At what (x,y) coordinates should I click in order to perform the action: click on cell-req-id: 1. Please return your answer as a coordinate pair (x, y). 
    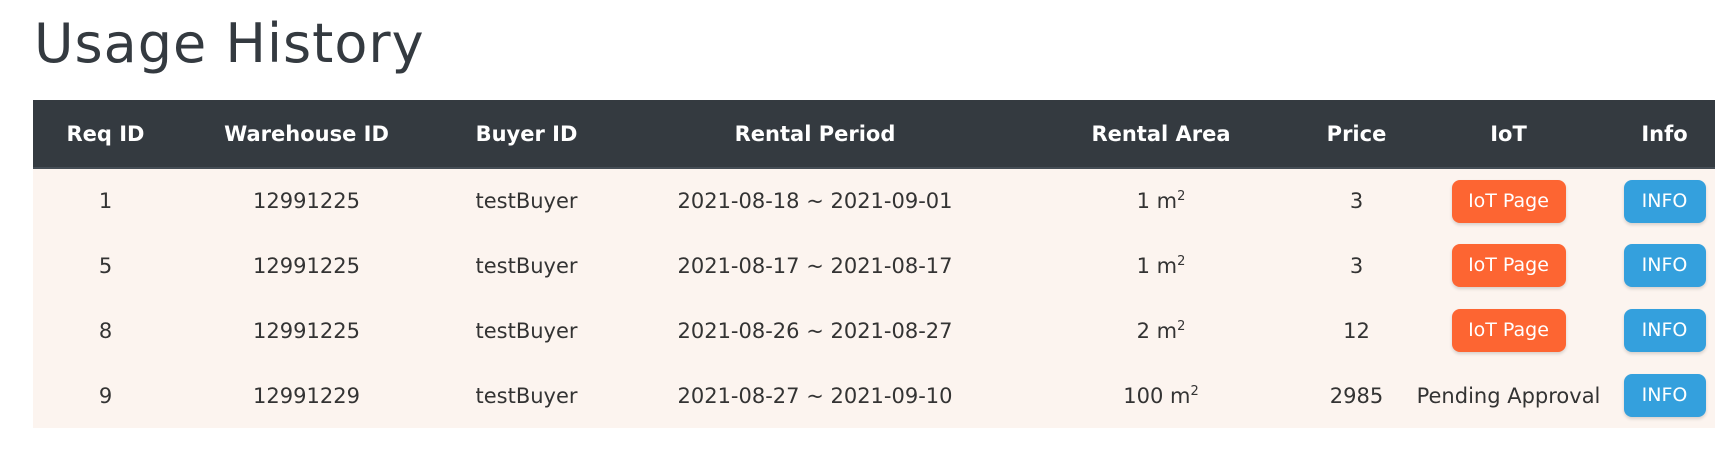
    Looking at the image, I should click on (105, 201).